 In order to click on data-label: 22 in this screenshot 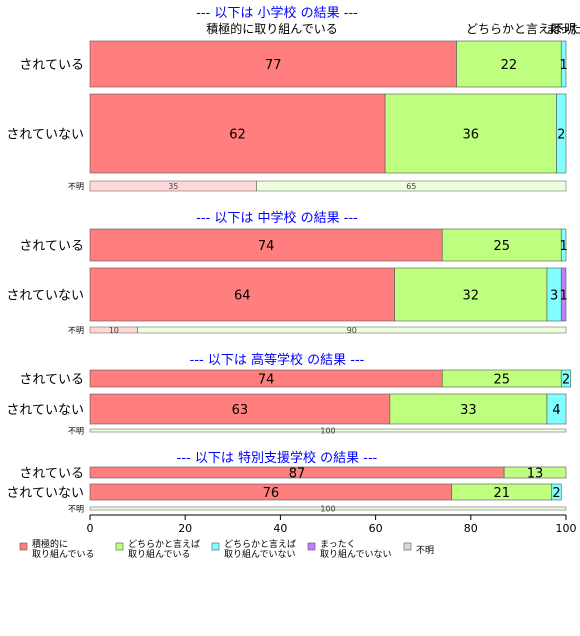, I will do `click(509, 65)`.